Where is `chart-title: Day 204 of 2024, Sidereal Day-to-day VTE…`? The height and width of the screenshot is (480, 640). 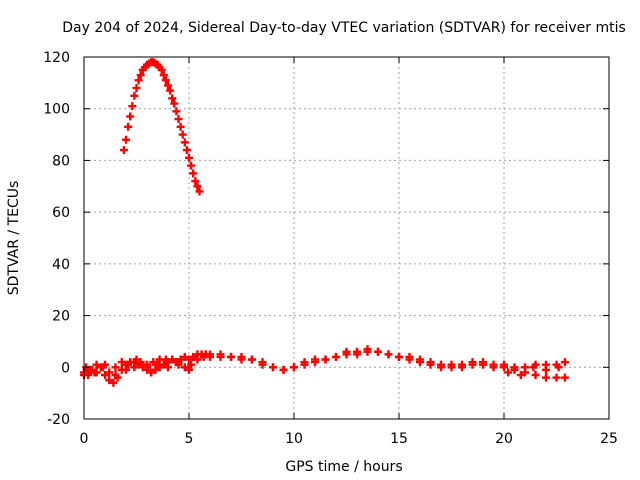 chart-title: Day 204 of 2024, Sidereal Day-to-day VTE… is located at coordinates (344, 28).